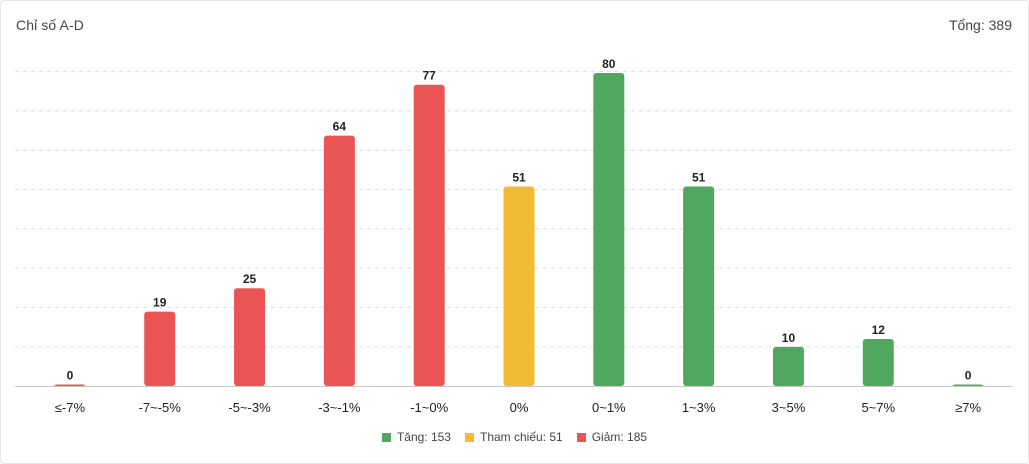  Describe the element at coordinates (789, 338) in the screenshot. I see `bar-value-label: 10` at that location.